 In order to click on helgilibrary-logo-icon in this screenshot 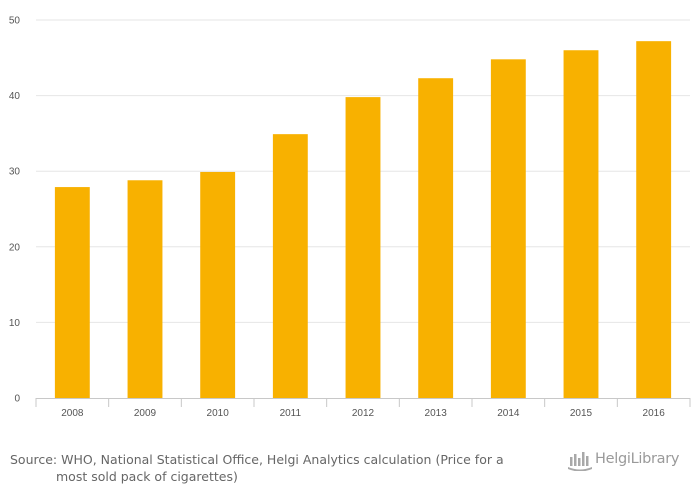, I will do `click(580, 461)`.